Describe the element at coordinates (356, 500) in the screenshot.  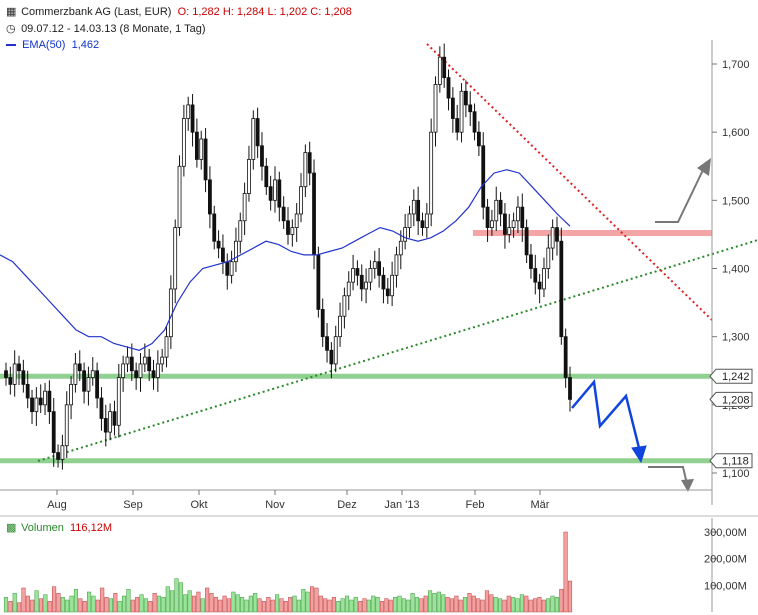
I see `x-axis: Aug Sep Okt Nov Dez Jan '13 Feb Mär` at that location.